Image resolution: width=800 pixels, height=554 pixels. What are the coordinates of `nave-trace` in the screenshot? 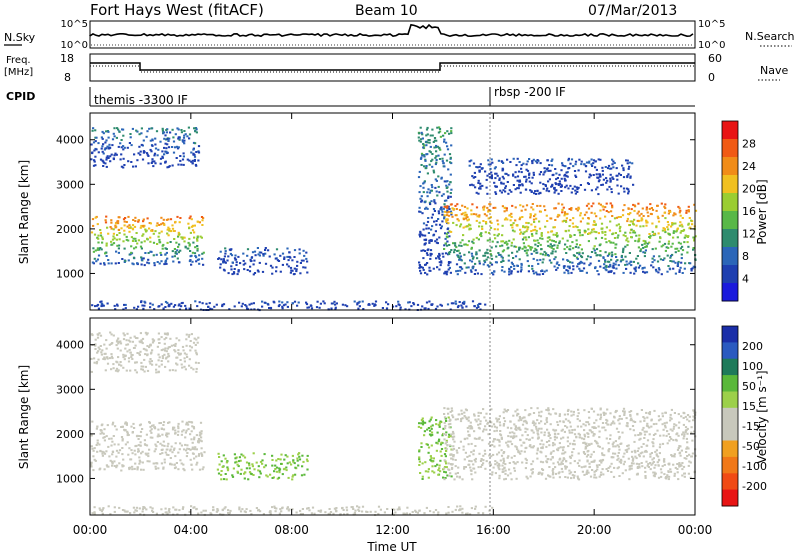 It's located at (392, 69).